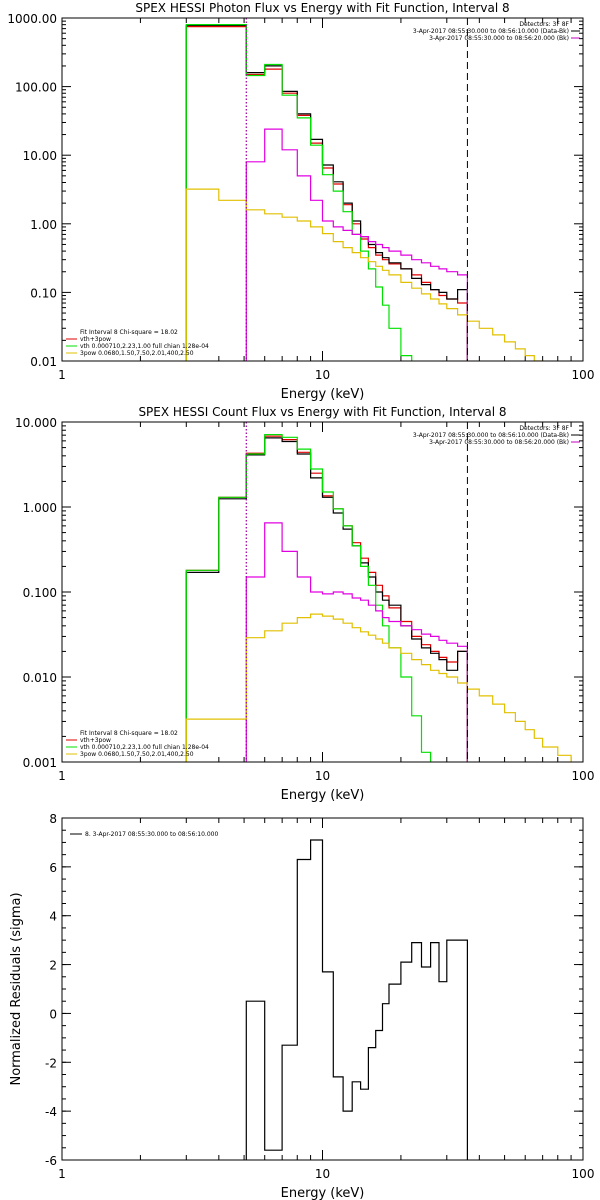 The image size is (600, 1200). Describe the element at coordinates (53, 868) in the screenshot. I see `y-tick-label: 6` at that location.